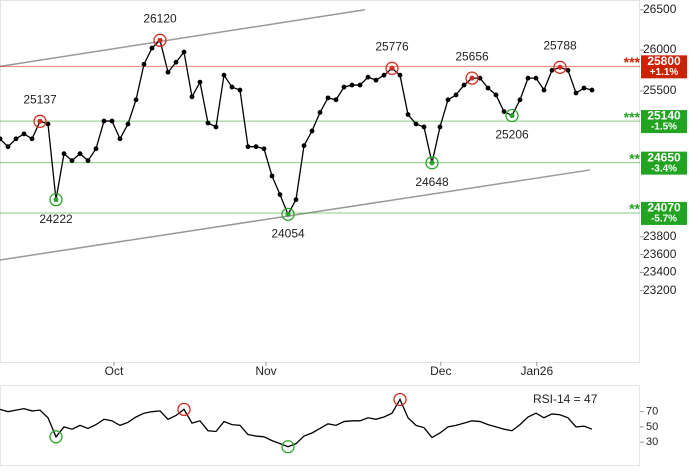  Describe the element at coordinates (660, 236) in the screenshot. I see `y-tick-label: 23800` at that location.